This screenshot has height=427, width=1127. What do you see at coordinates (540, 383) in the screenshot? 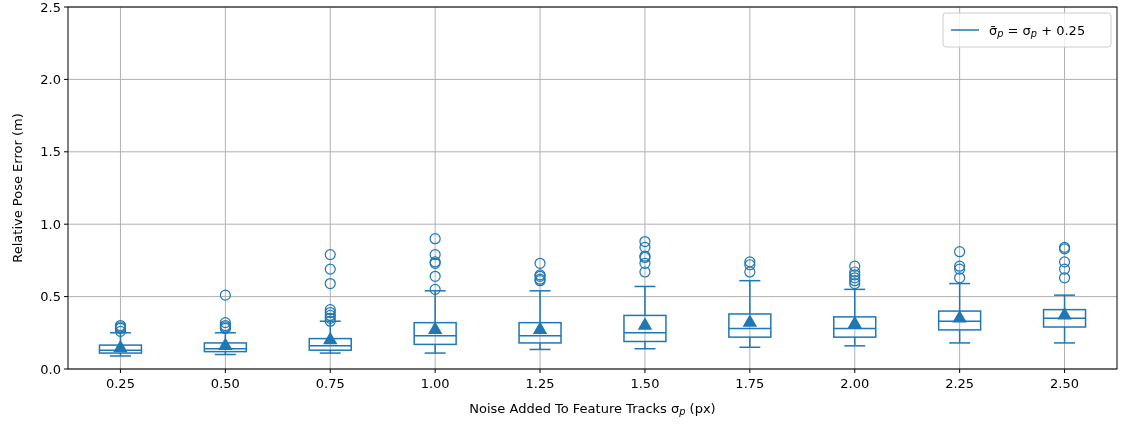
I see `x-tick-label: 1.25` at bounding box center [540, 383].